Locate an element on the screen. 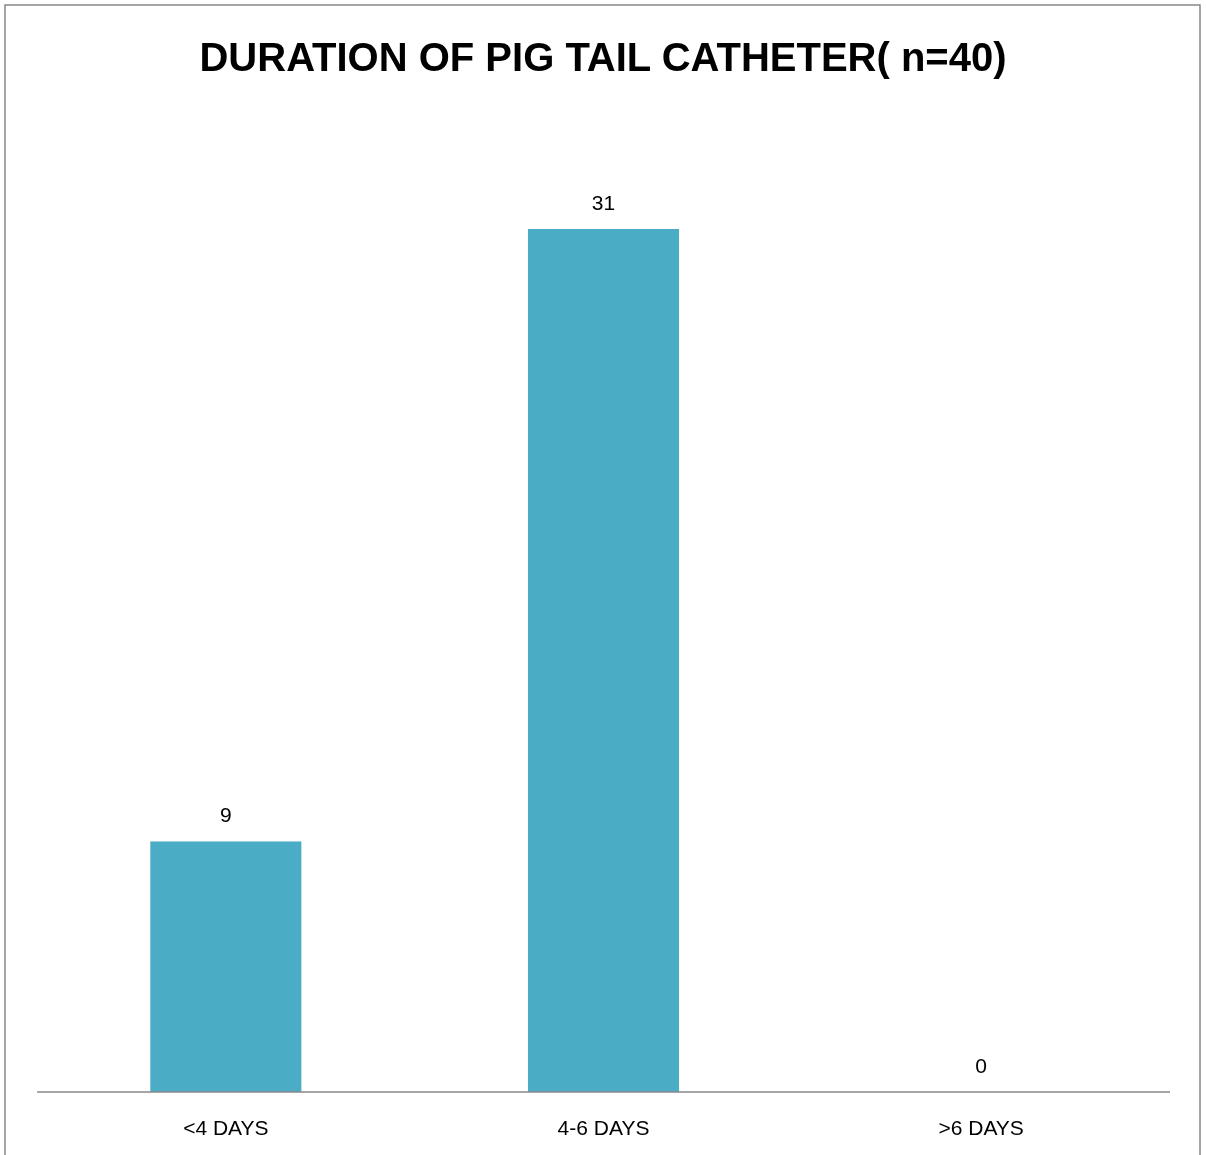 The image size is (1206, 1155). data-label: 31 is located at coordinates (603, 202).